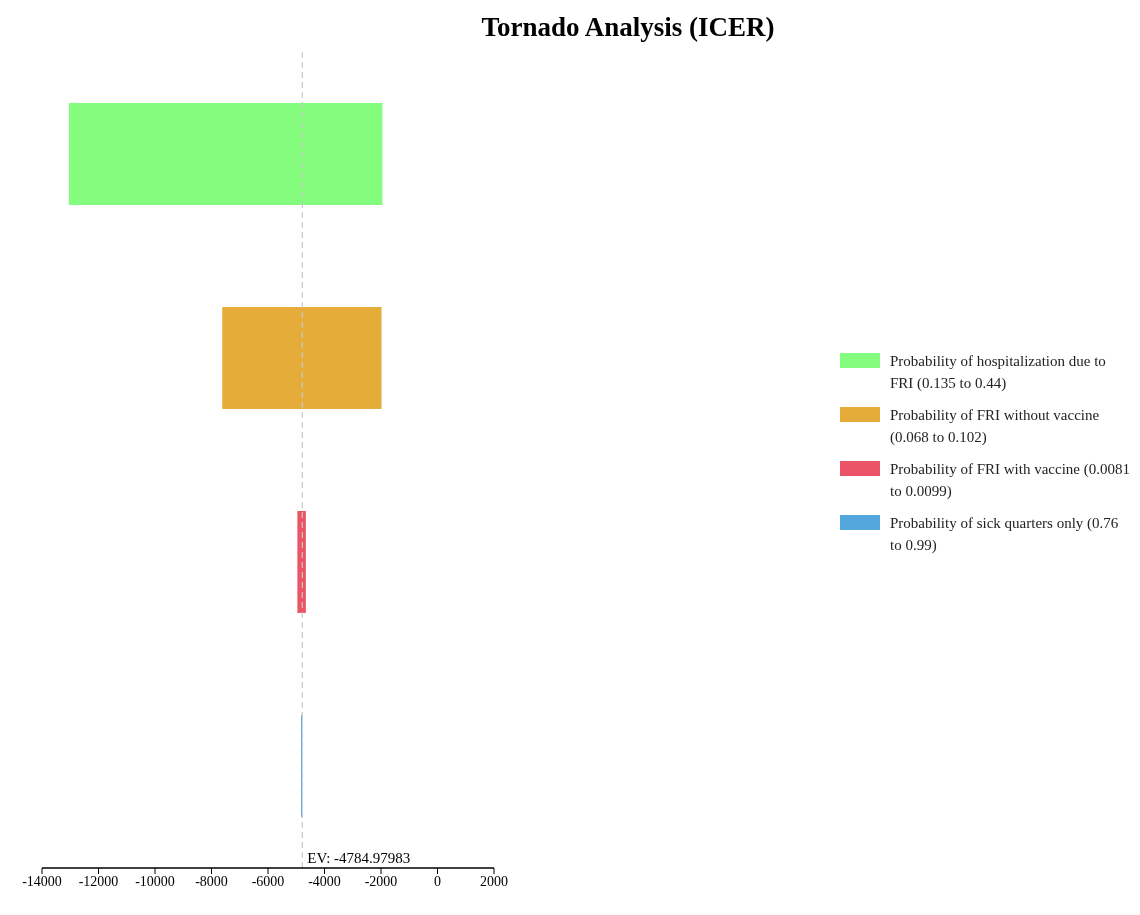  What do you see at coordinates (437, 881) in the screenshot?
I see `x-tick-label: 0` at bounding box center [437, 881].